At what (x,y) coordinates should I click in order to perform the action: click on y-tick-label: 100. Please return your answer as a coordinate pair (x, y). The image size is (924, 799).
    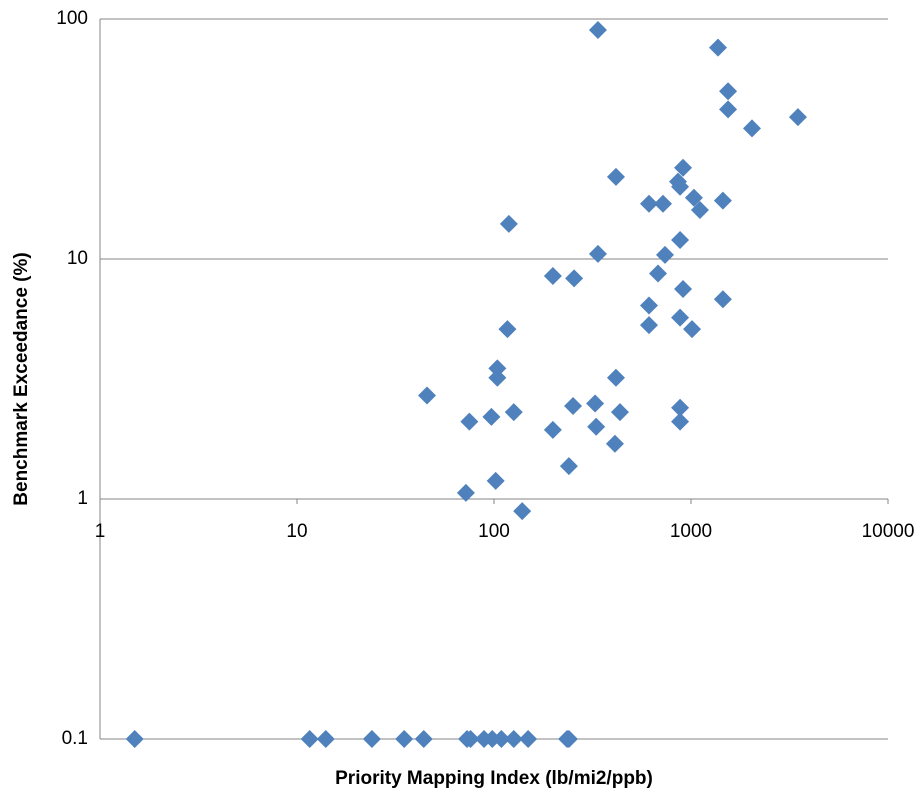
    Looking at the image, I should click on (72, 18).